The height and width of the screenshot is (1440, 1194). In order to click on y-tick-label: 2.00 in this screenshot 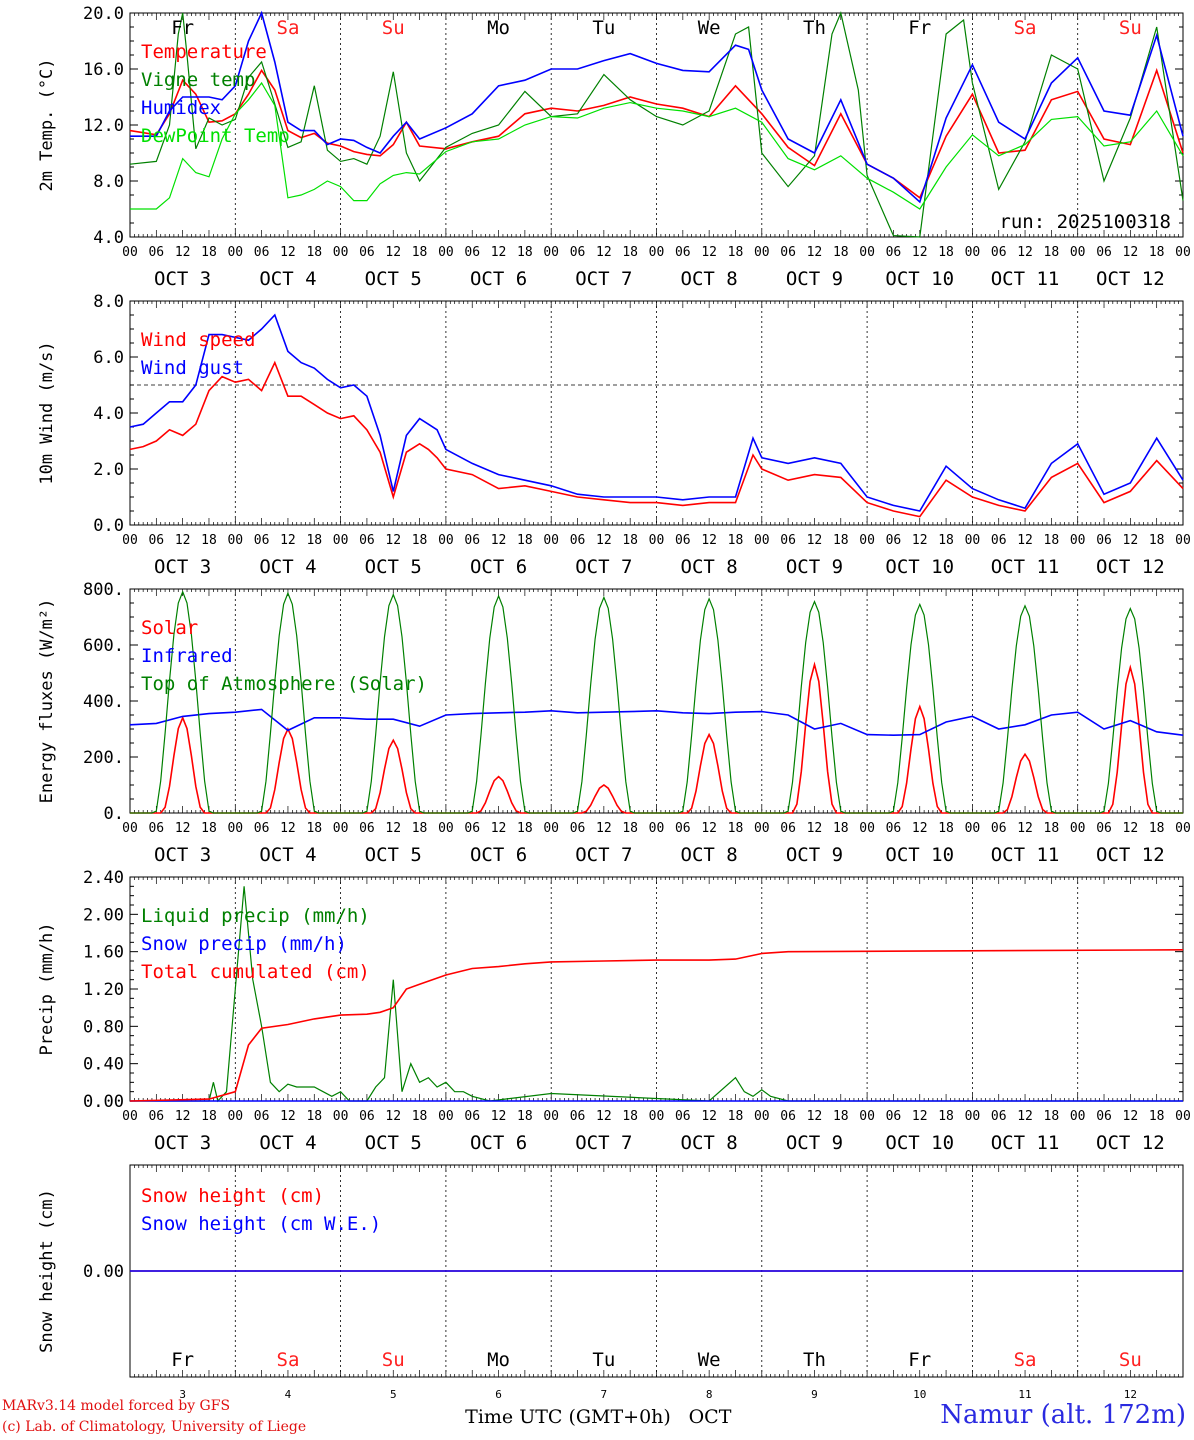, I will do `click(103, 915)`.